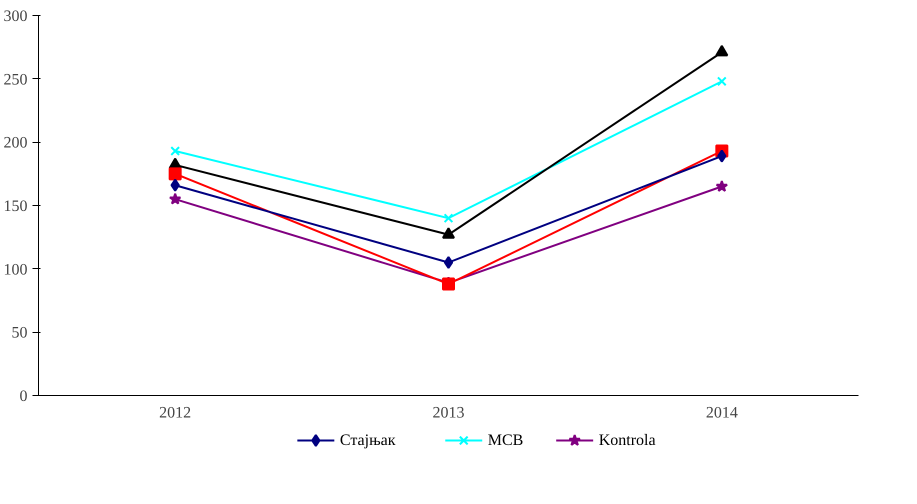  What do you see at coordinates (16, 79) in the screenshot?
I see `y-tick-label: 250` at bounding box center [16, 79].